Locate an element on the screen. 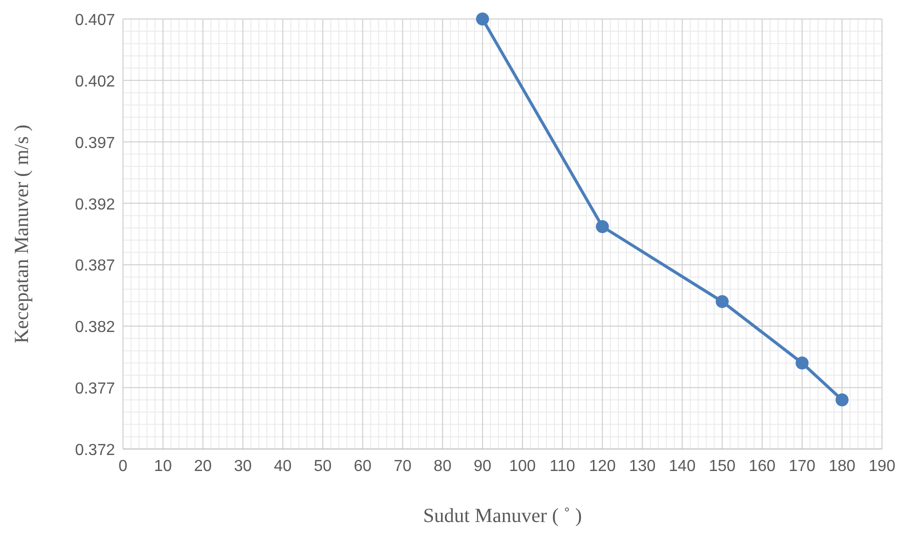  x-tick-label: 30 is located at coordinates (243, 466).